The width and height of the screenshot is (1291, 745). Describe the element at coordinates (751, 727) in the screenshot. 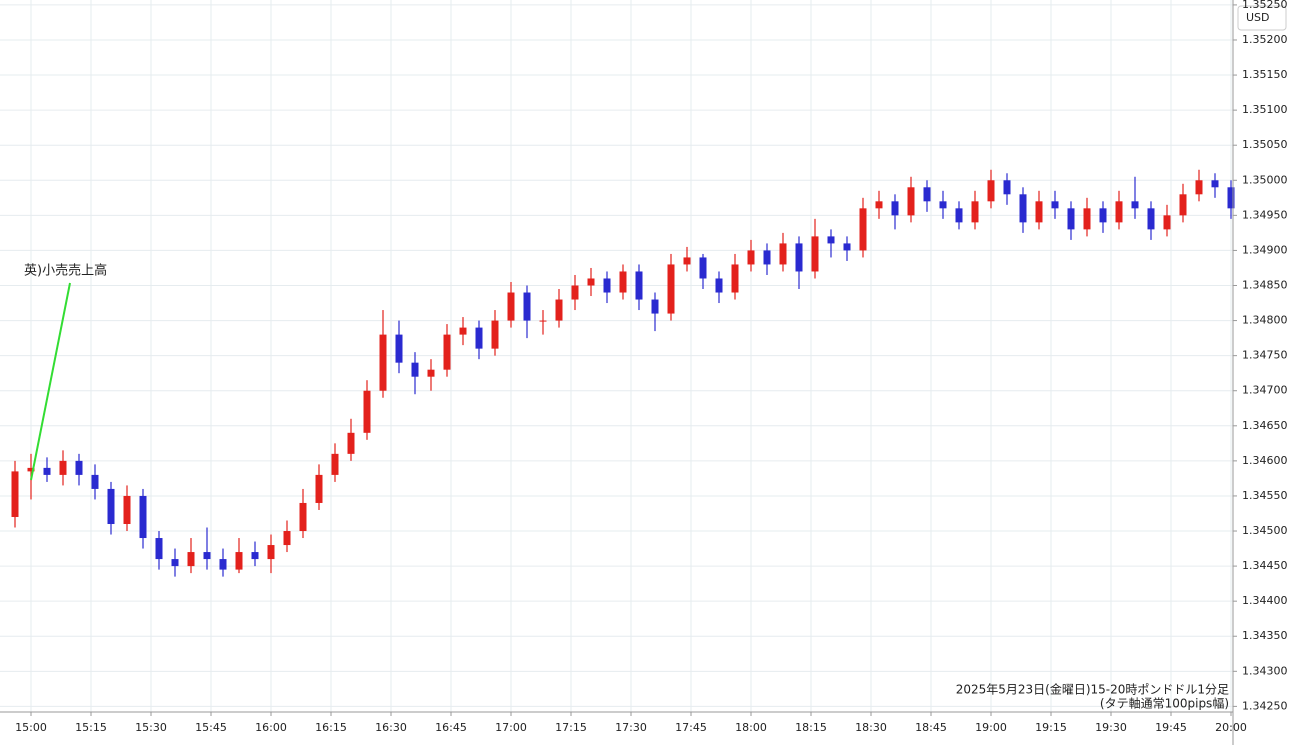

I see `x-tick-label: 18:00` at that location.